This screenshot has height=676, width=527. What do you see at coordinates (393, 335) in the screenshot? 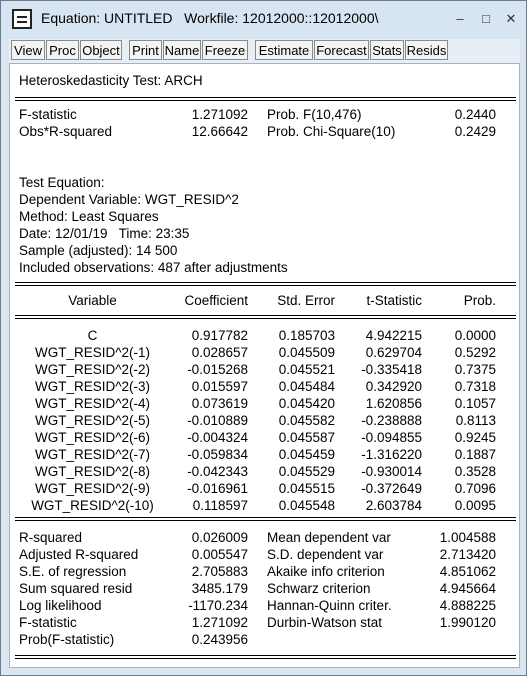
I see `cell-t-statistic: 4.942215` at bounding box center [393, 335].